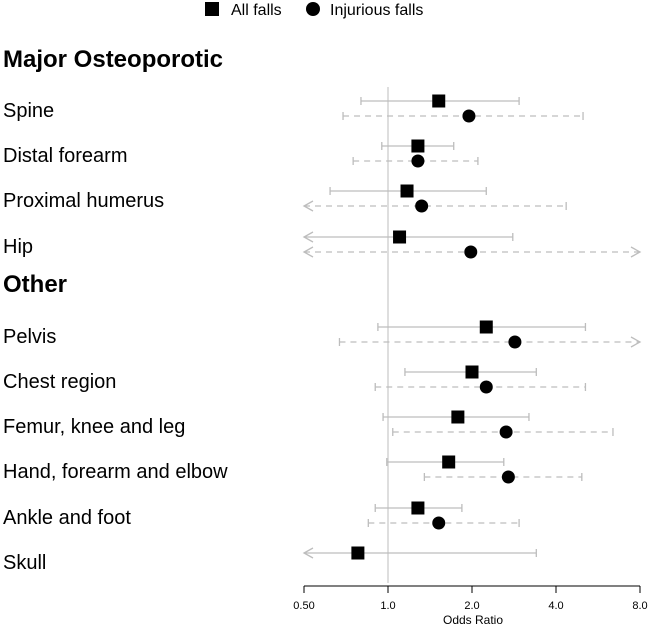  What do you see at coordinates (418, 508) in the screenshot?
I see `marker-all-falls-ankle-and-foot` at bounding box center [418, 508].